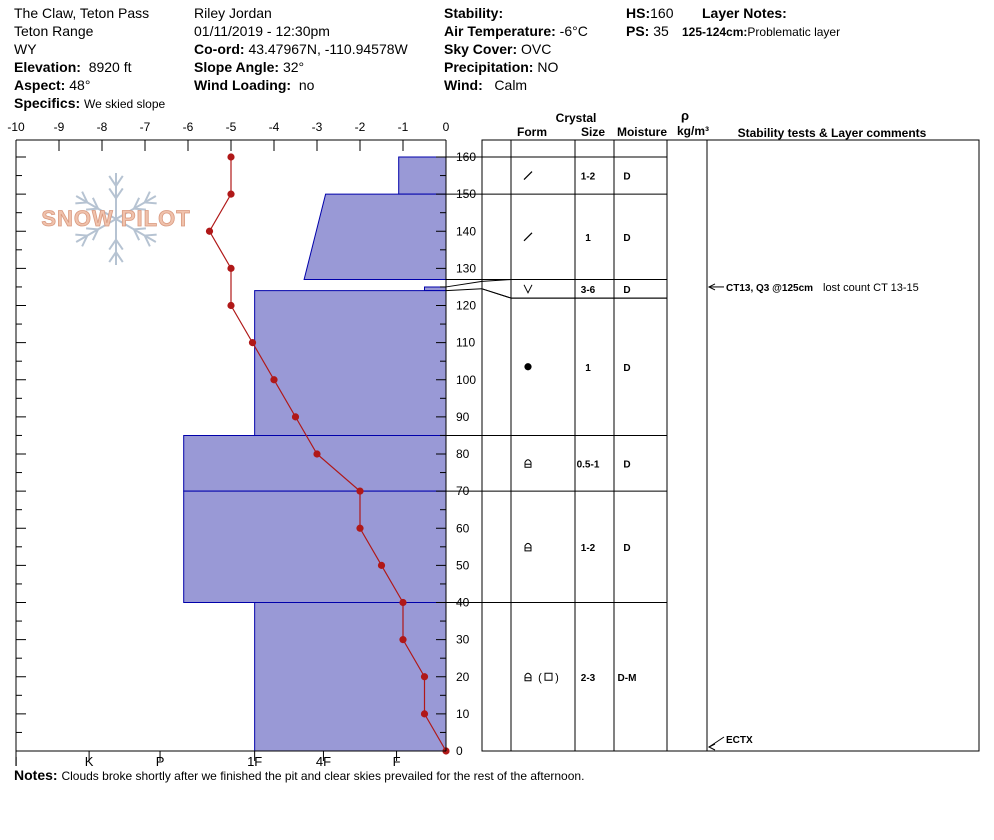  I want to click on hardness-label: 4F, so click(323, 761).